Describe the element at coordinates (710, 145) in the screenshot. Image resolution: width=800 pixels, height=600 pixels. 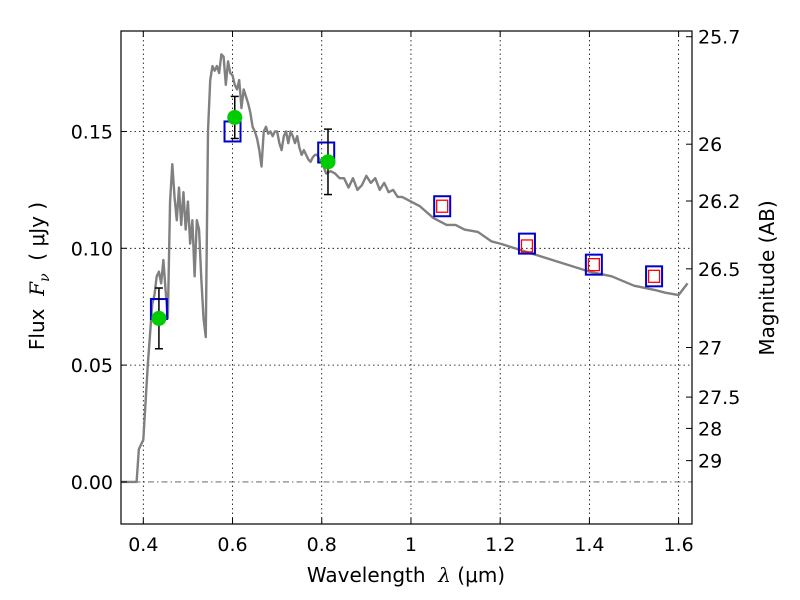
I see `mag-tick-label: 26` at that location.